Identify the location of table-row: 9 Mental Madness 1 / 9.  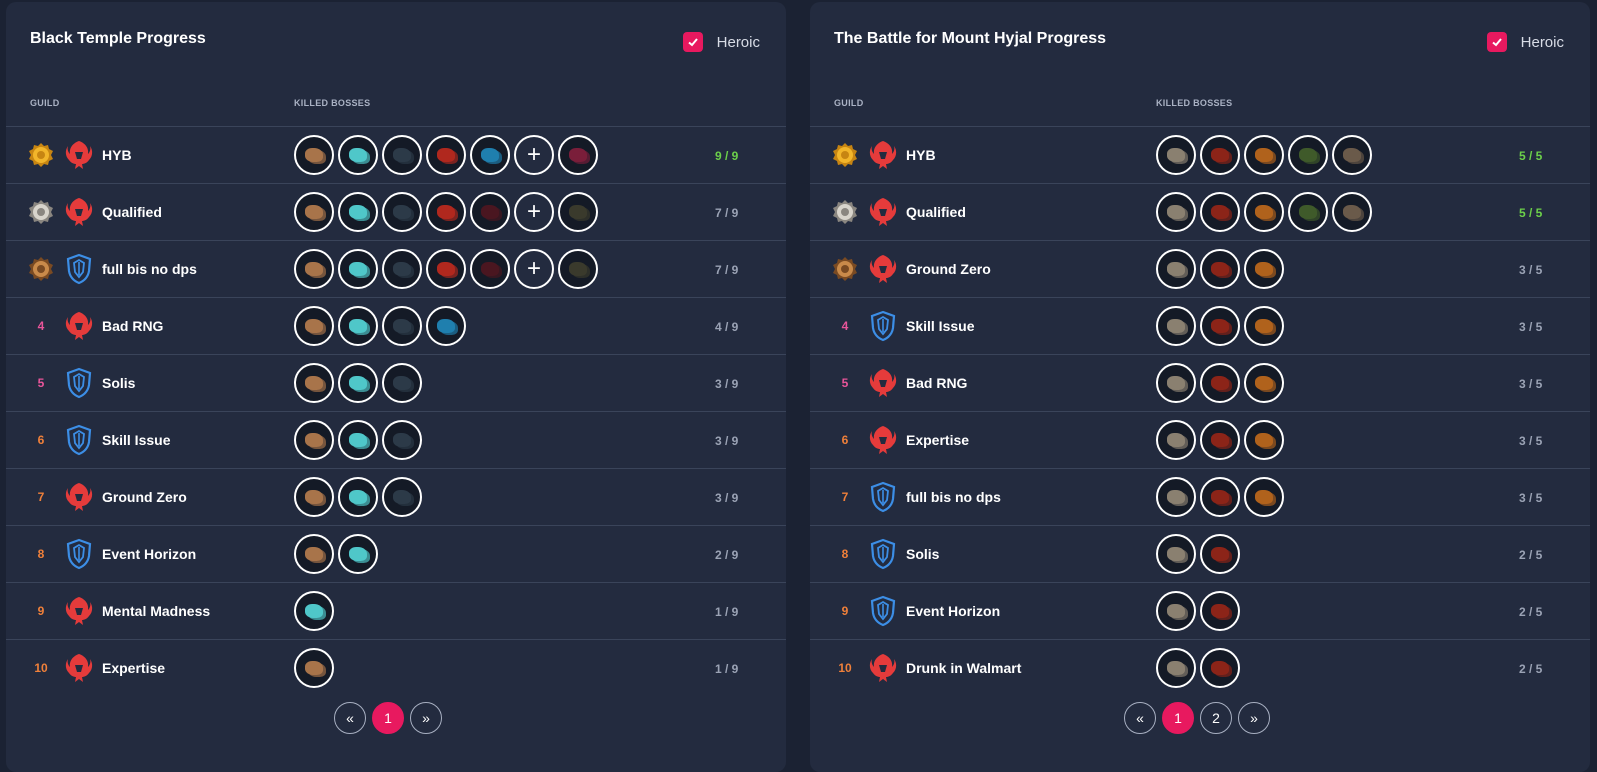
(396, 610).